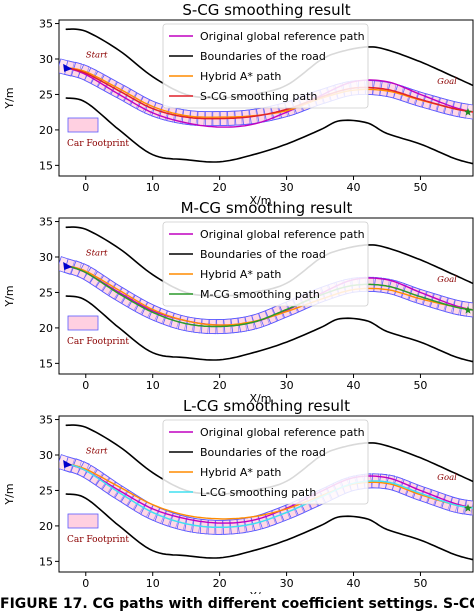 The image size is (474, 614). What do you see at coordinates (266, 406) in the screenshot?
I see `chart-title: L-CG smoothing result` at bounding box center [266, 406].